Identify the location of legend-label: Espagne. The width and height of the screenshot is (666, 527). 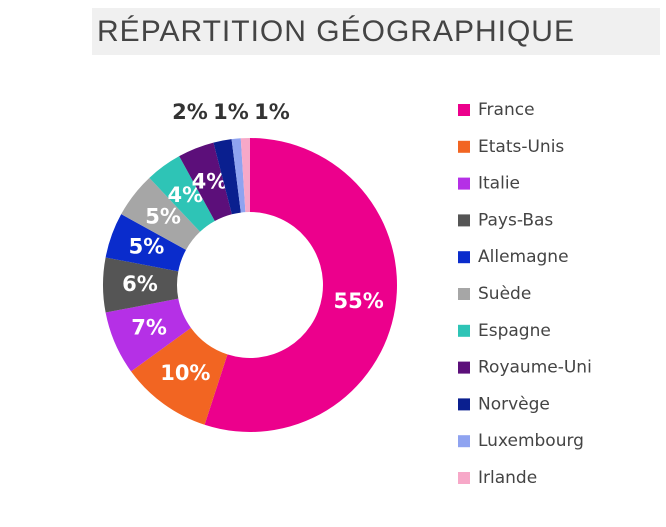
(514, 331).